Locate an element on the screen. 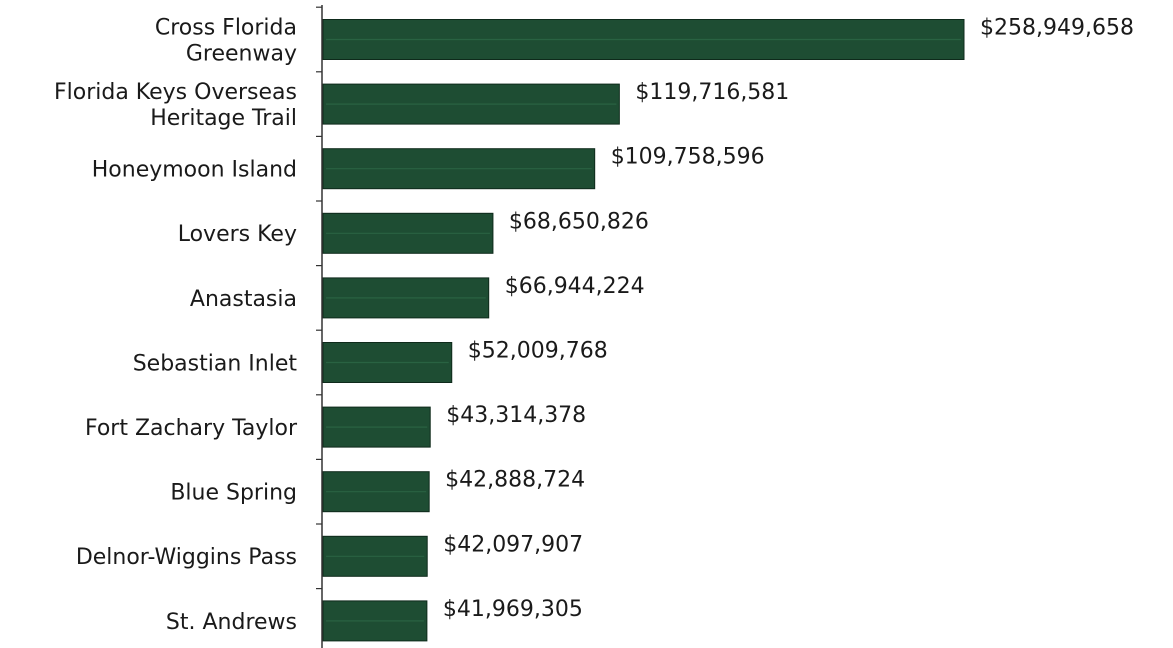 The width and height of the screenshot is (1173, 648). category-label: Anastasia is located at coordinates (243, 299).